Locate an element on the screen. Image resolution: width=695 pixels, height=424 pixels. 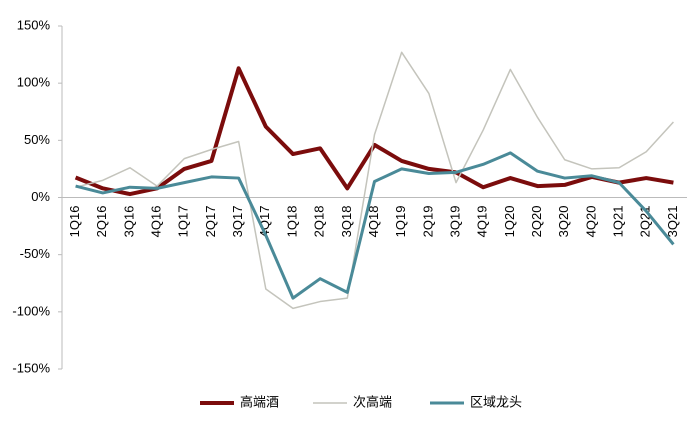
y-tick-label: 150% is located at coordinates (34, 24).